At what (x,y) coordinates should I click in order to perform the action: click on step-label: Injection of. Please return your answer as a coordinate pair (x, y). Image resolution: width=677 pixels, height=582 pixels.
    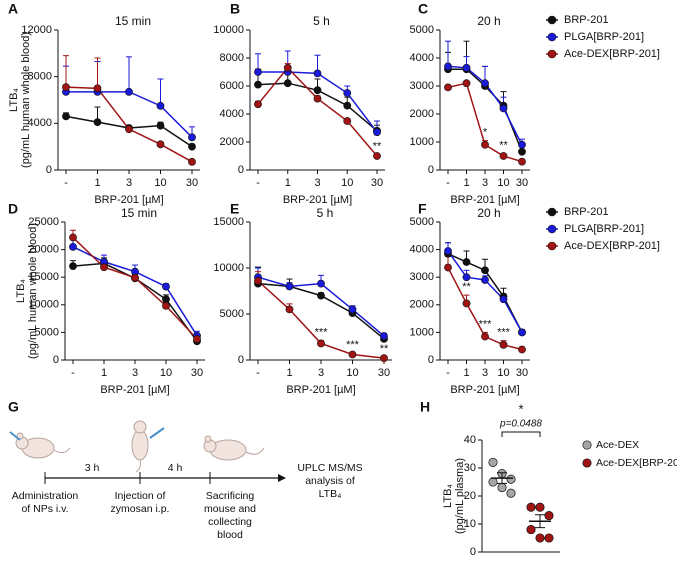
    Looking at the image, I should click on (140, 496).